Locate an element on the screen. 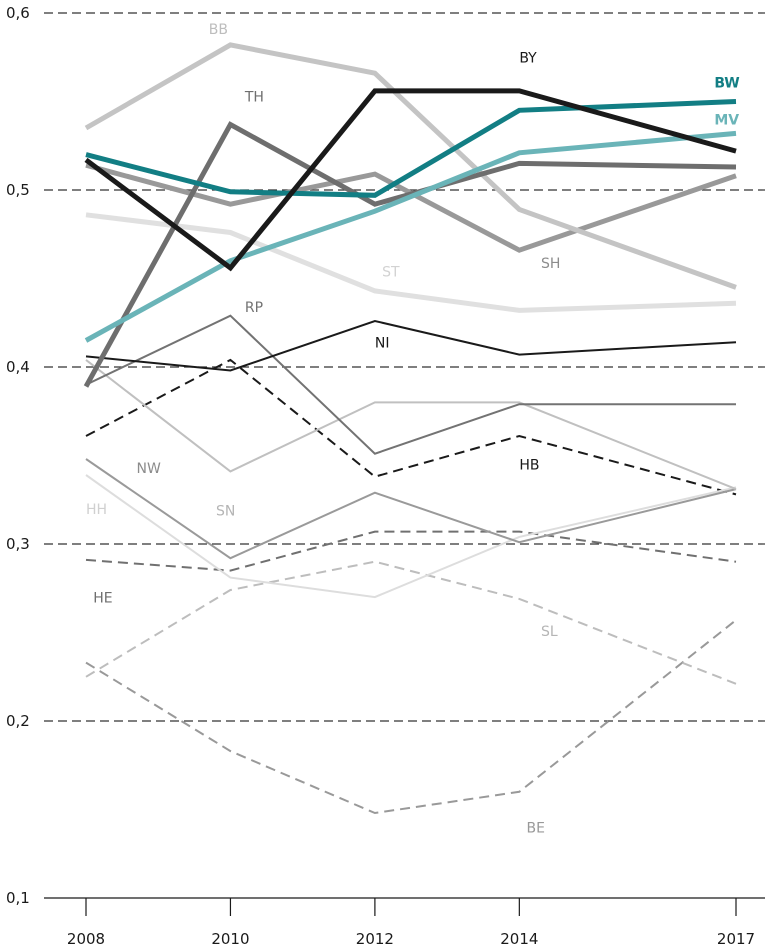  series-line-sn is located at coordinates (411, 425).